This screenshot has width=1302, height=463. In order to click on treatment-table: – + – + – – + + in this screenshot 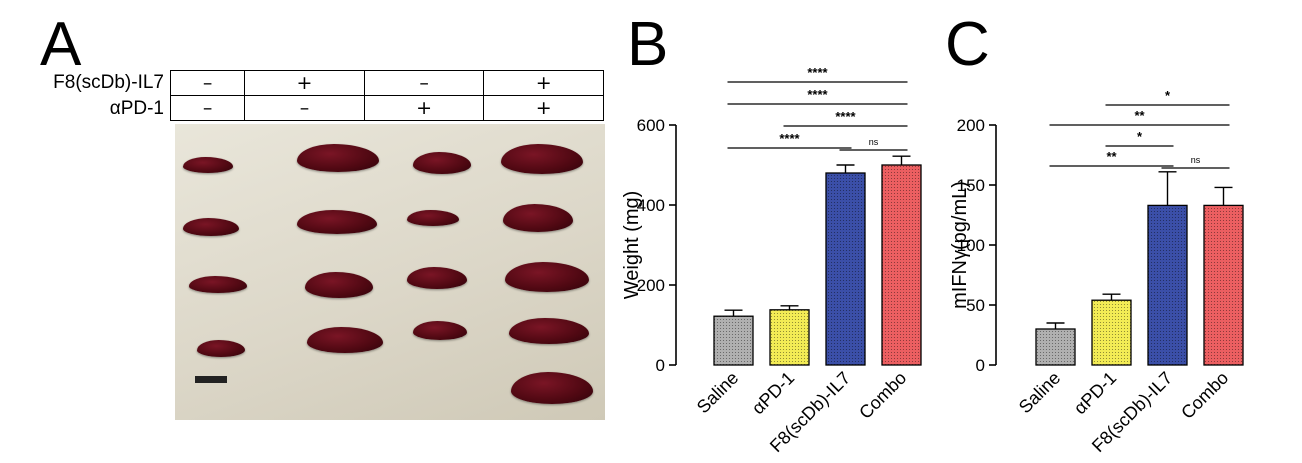, I will do `click(386, 95)`.